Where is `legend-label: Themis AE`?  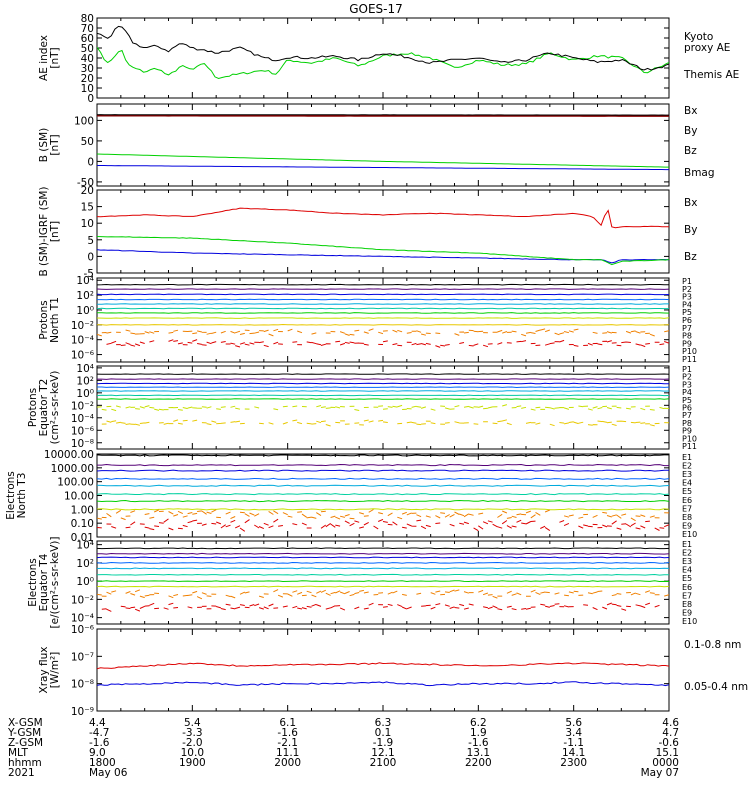
legend-label: Themis AE is located at coordinates (711, 75).